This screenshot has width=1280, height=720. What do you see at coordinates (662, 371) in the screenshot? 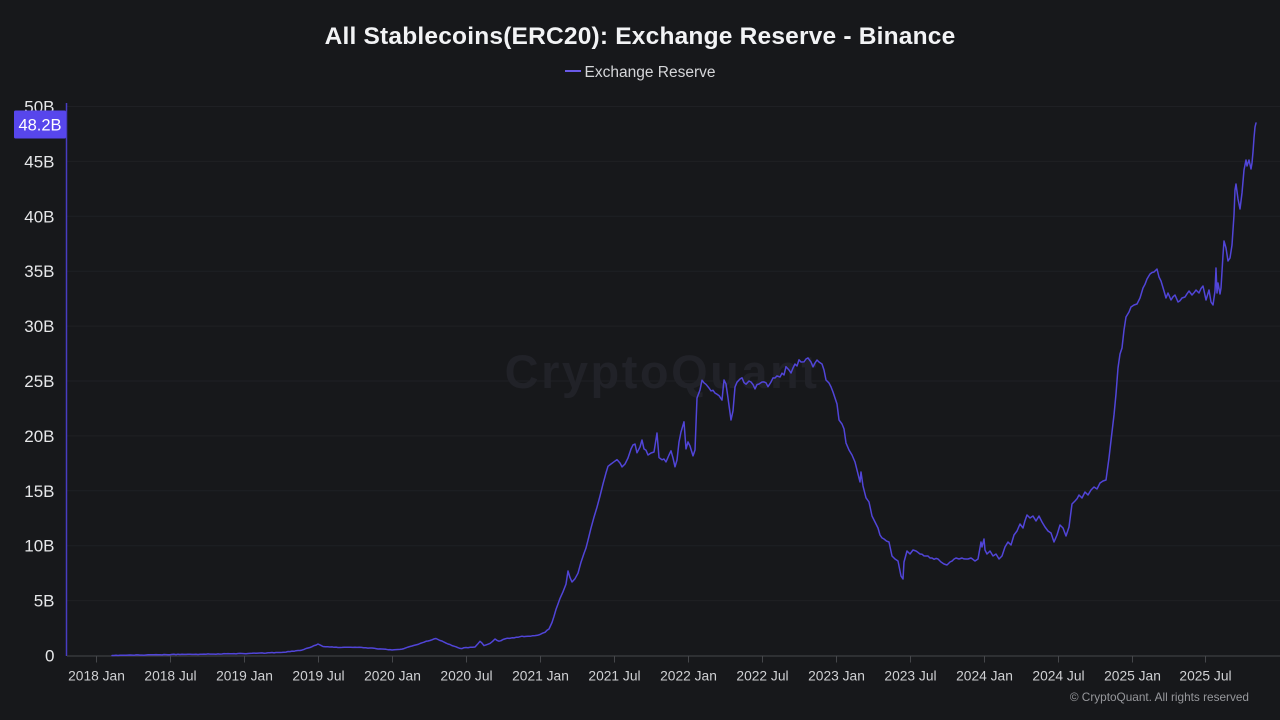
I see `svg-text: CryptoQuant` at bounding box center [662, 371].